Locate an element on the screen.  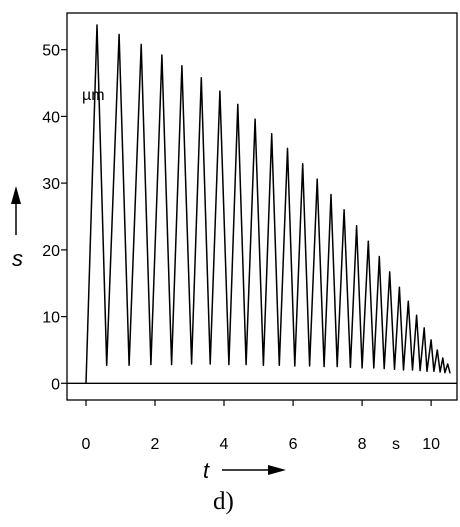
x-tick-label: 2 is located at coordinates (155, 444).